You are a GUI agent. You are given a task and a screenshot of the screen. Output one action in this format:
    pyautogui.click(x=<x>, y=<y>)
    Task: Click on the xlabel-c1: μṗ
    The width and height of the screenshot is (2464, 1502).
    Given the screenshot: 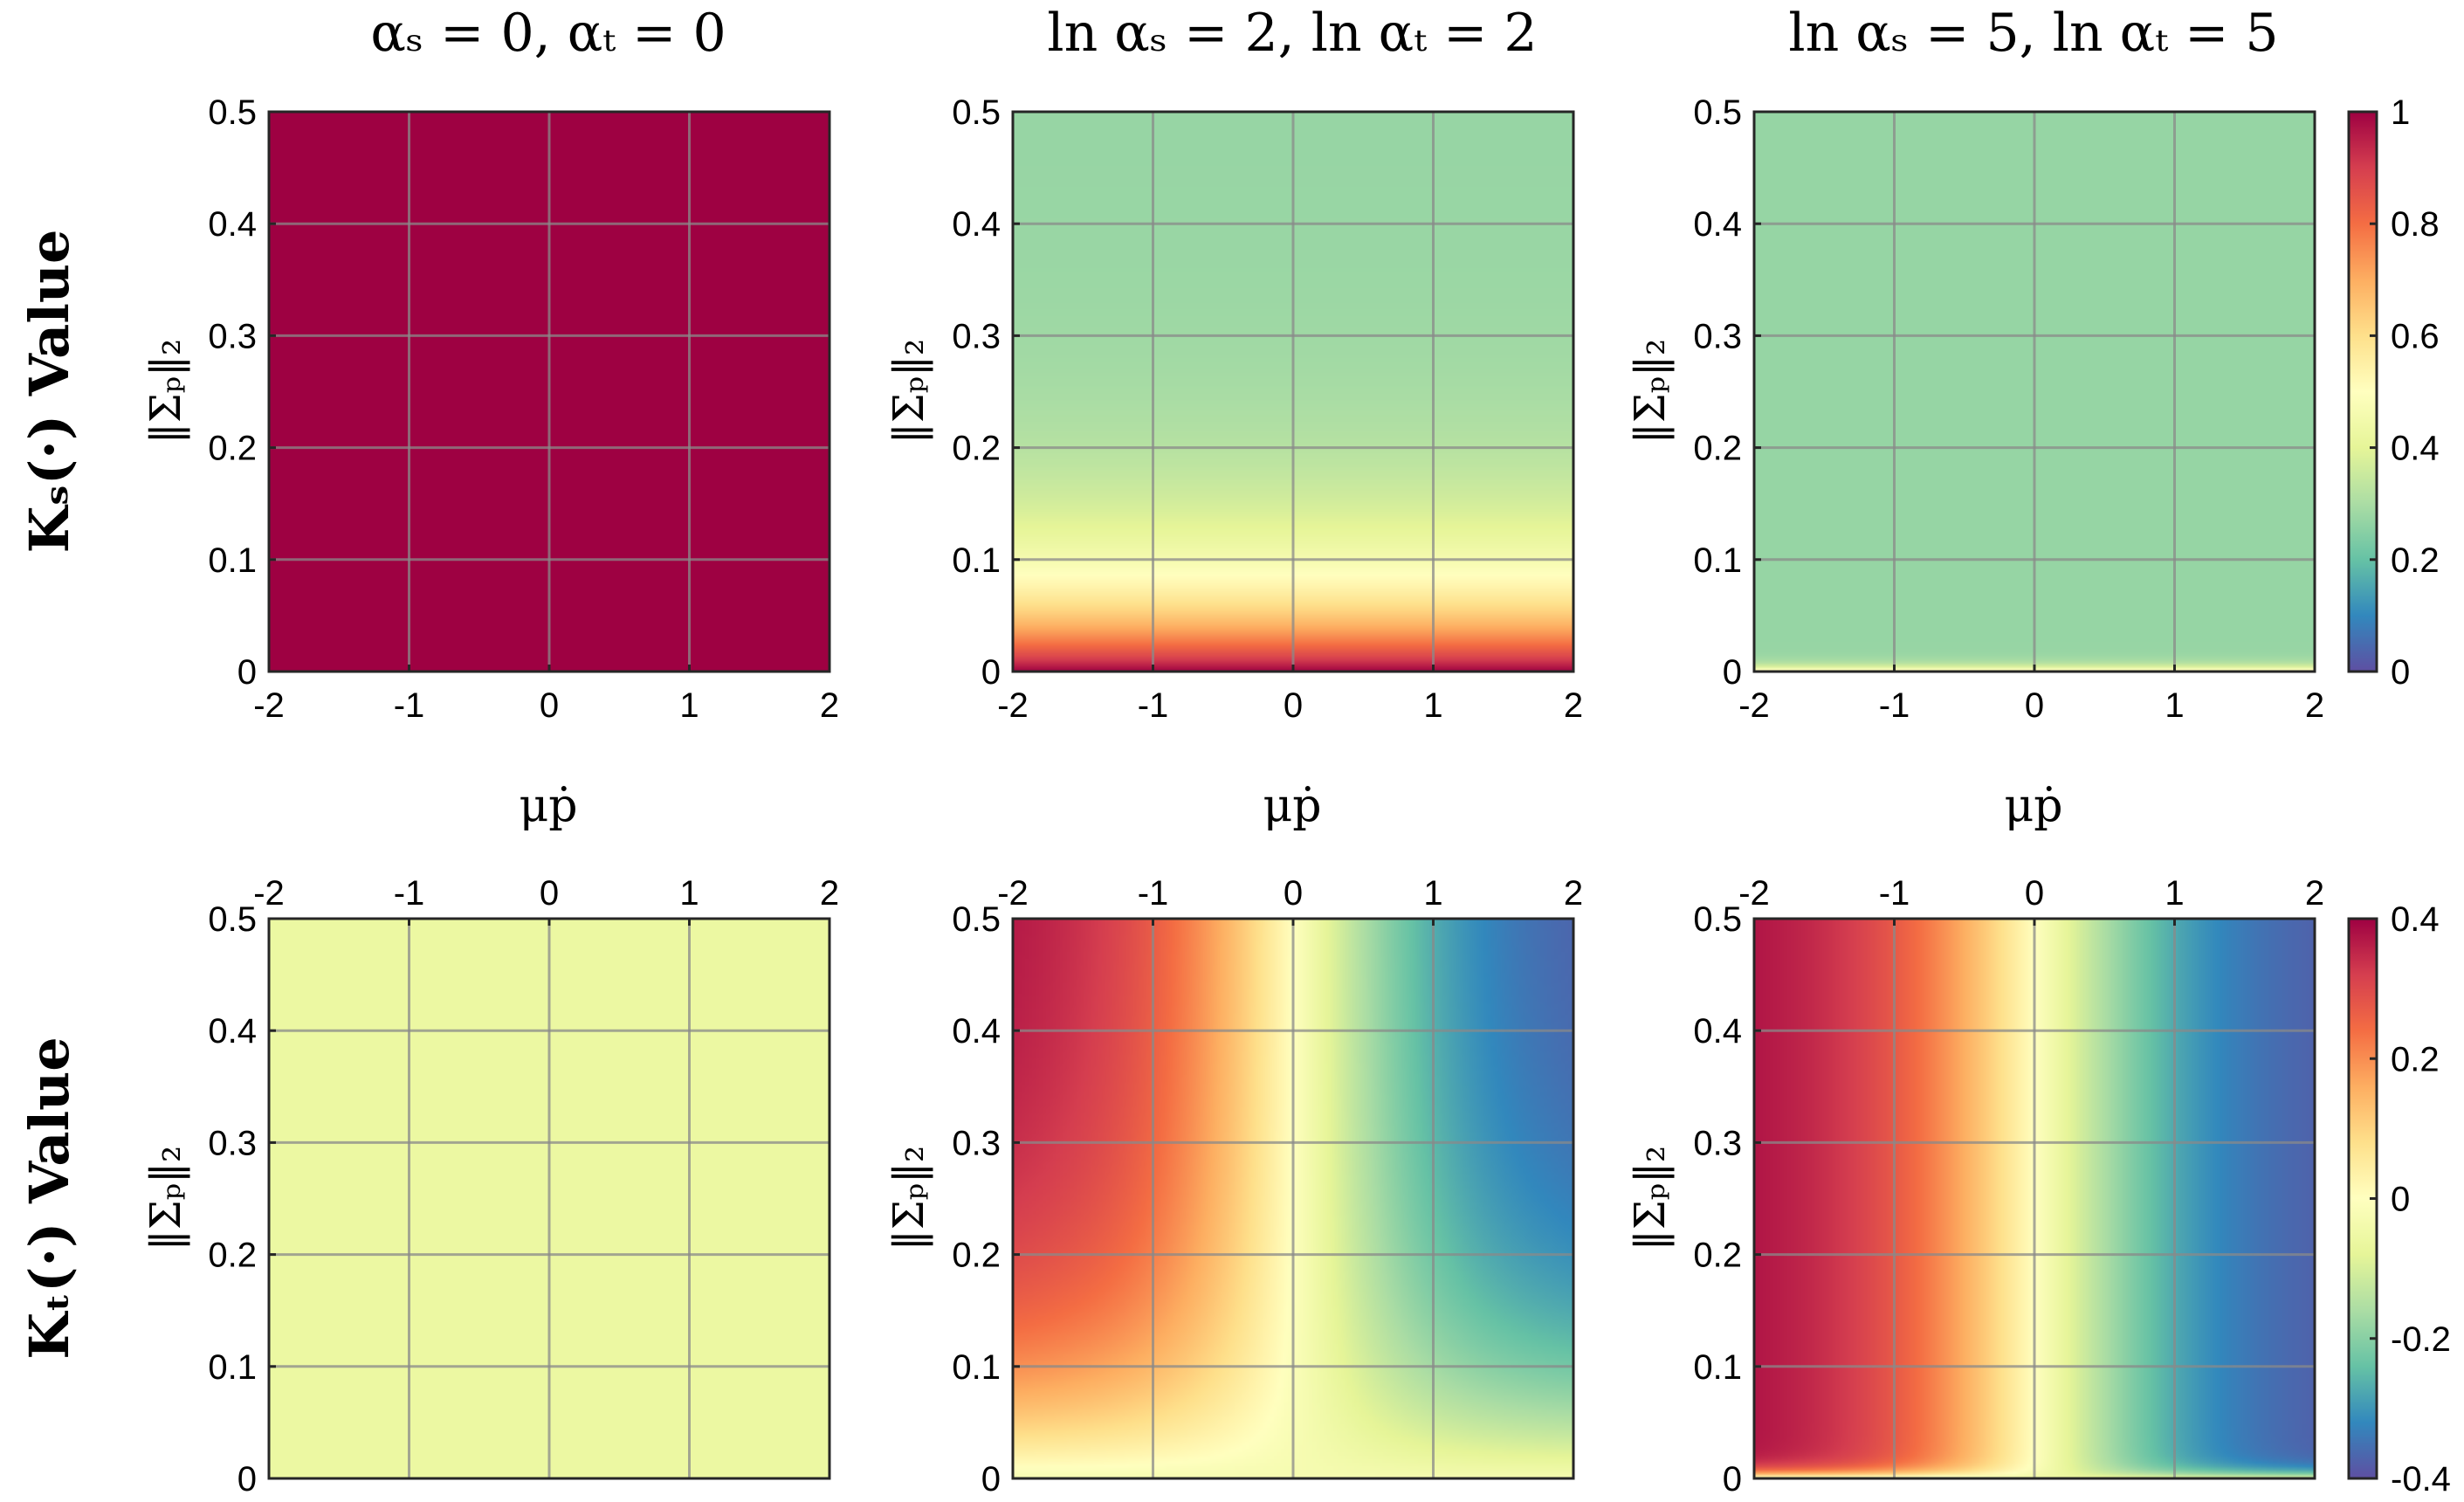 What is the action you would take?
    pyautogui.click(x=1292, y=806)
    